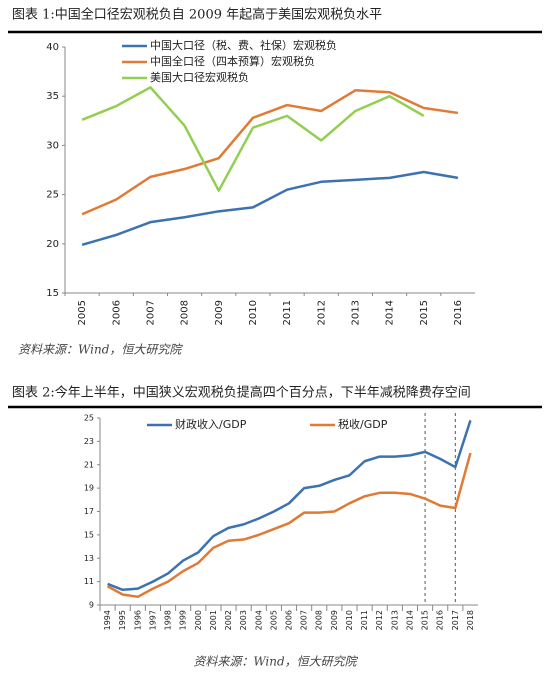 The height and width of the screenshot is (673, 550). I want to click on x-tick-label: 1998, so click(168, 620).